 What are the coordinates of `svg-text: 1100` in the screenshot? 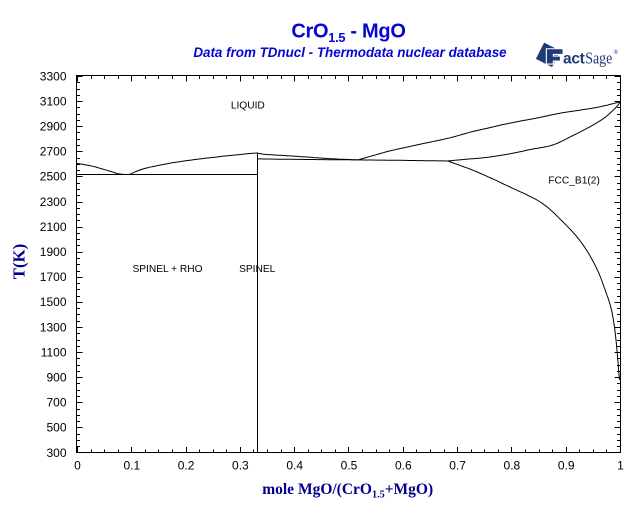 It's located at (54, 352).